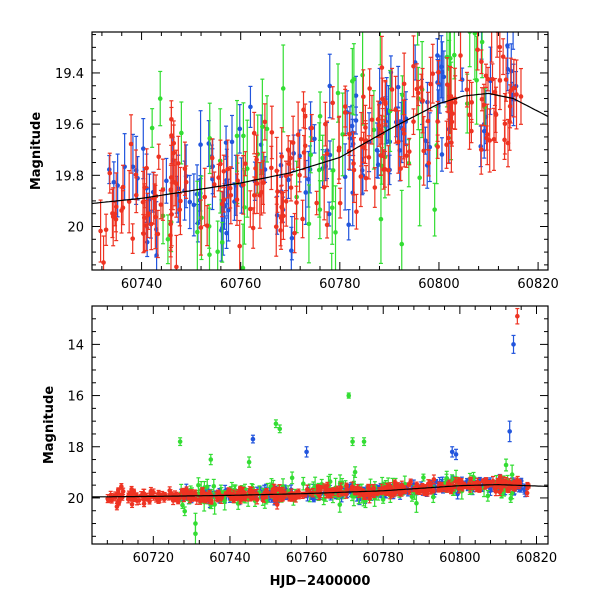  Describe the element at coordinates (537, 284) in the screenshot. I see `x-tick-label: 60820` at that location.